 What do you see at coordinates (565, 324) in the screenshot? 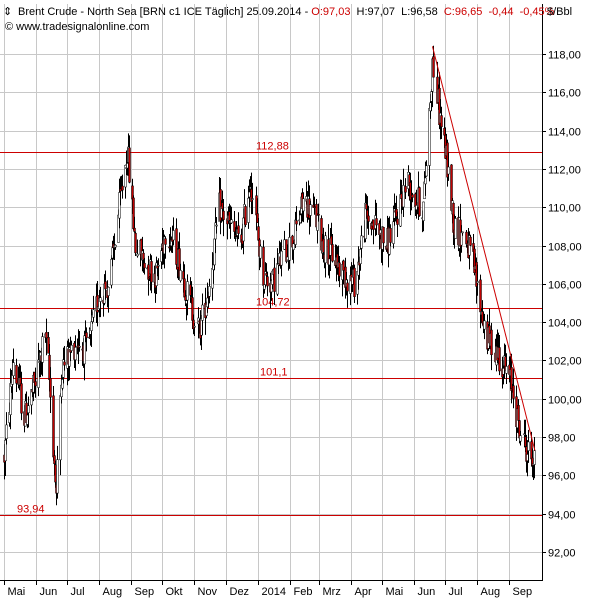
I see `y-tick-label: 104,00` at bounding box center [565, 324].